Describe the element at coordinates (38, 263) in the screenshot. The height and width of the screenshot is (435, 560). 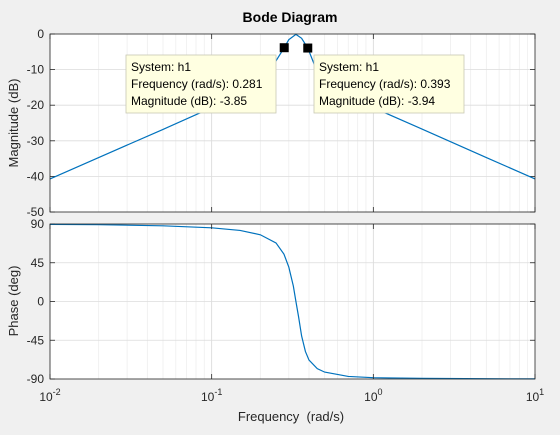
I see `y-tick-label: 45` at that location.